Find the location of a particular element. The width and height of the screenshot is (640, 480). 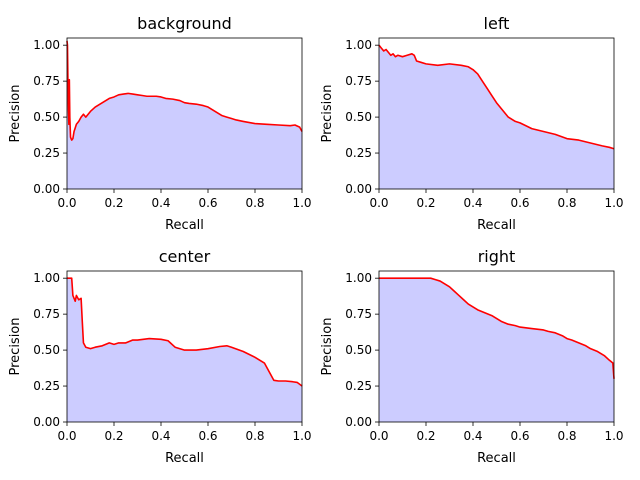

chart-title: background is located at coordinates (184, 23).